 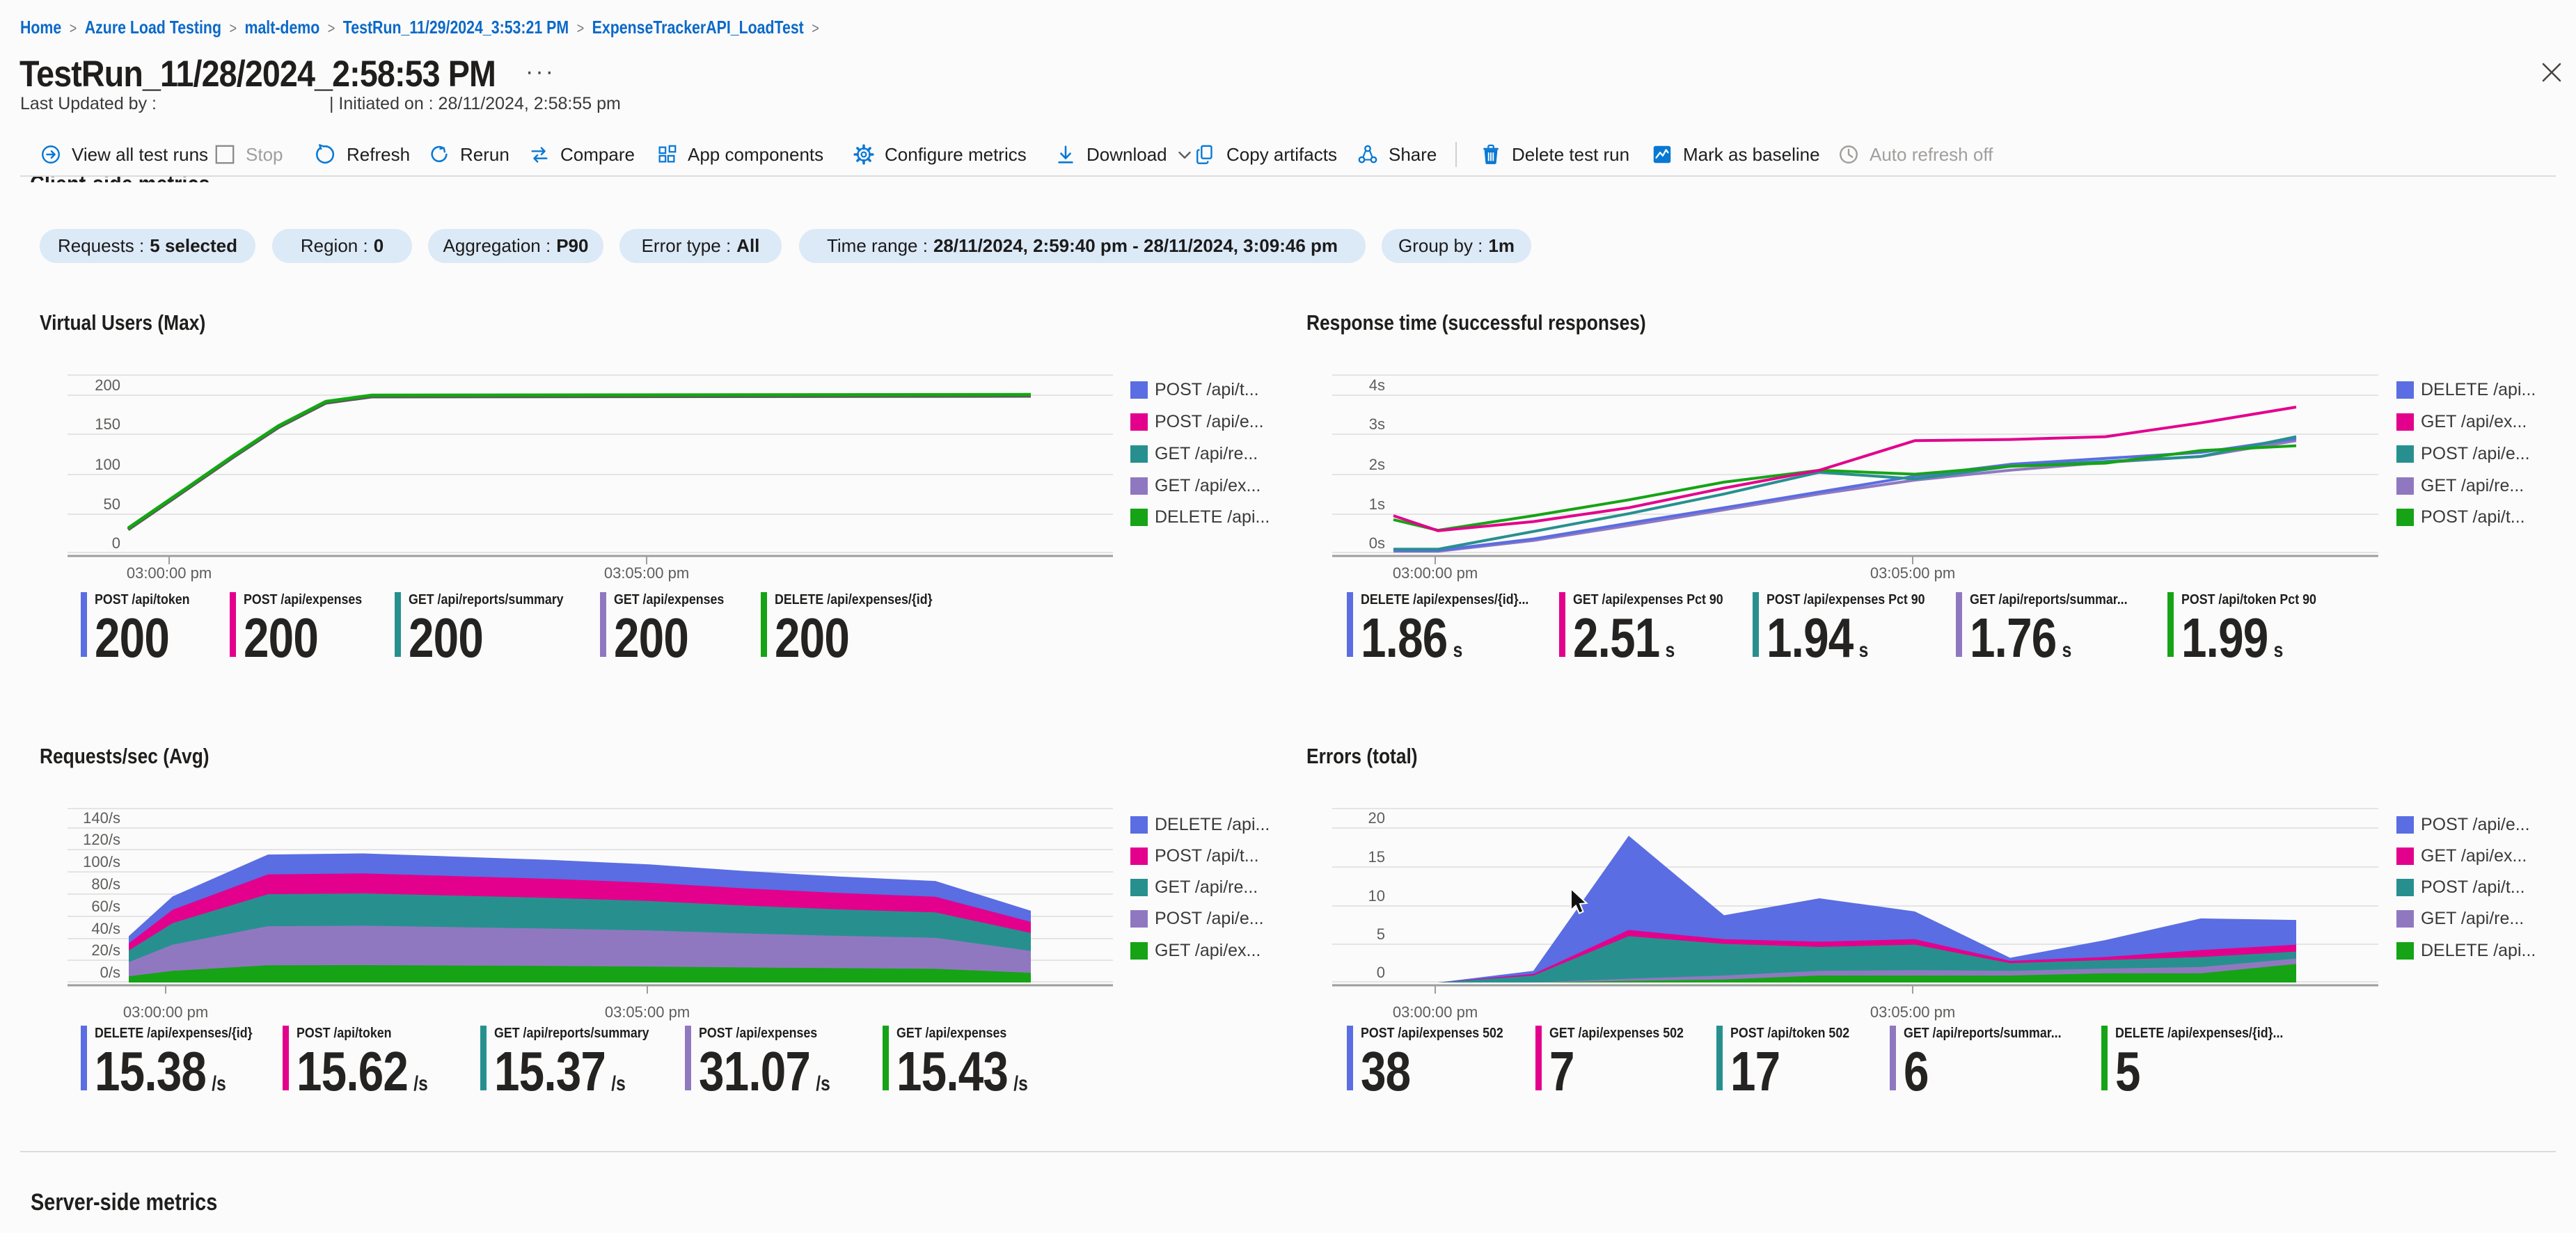 What do you see at coordinates (110, 973) in the screenshot?
I see `svg-text: 0/s` at bounding box center [110, 973].